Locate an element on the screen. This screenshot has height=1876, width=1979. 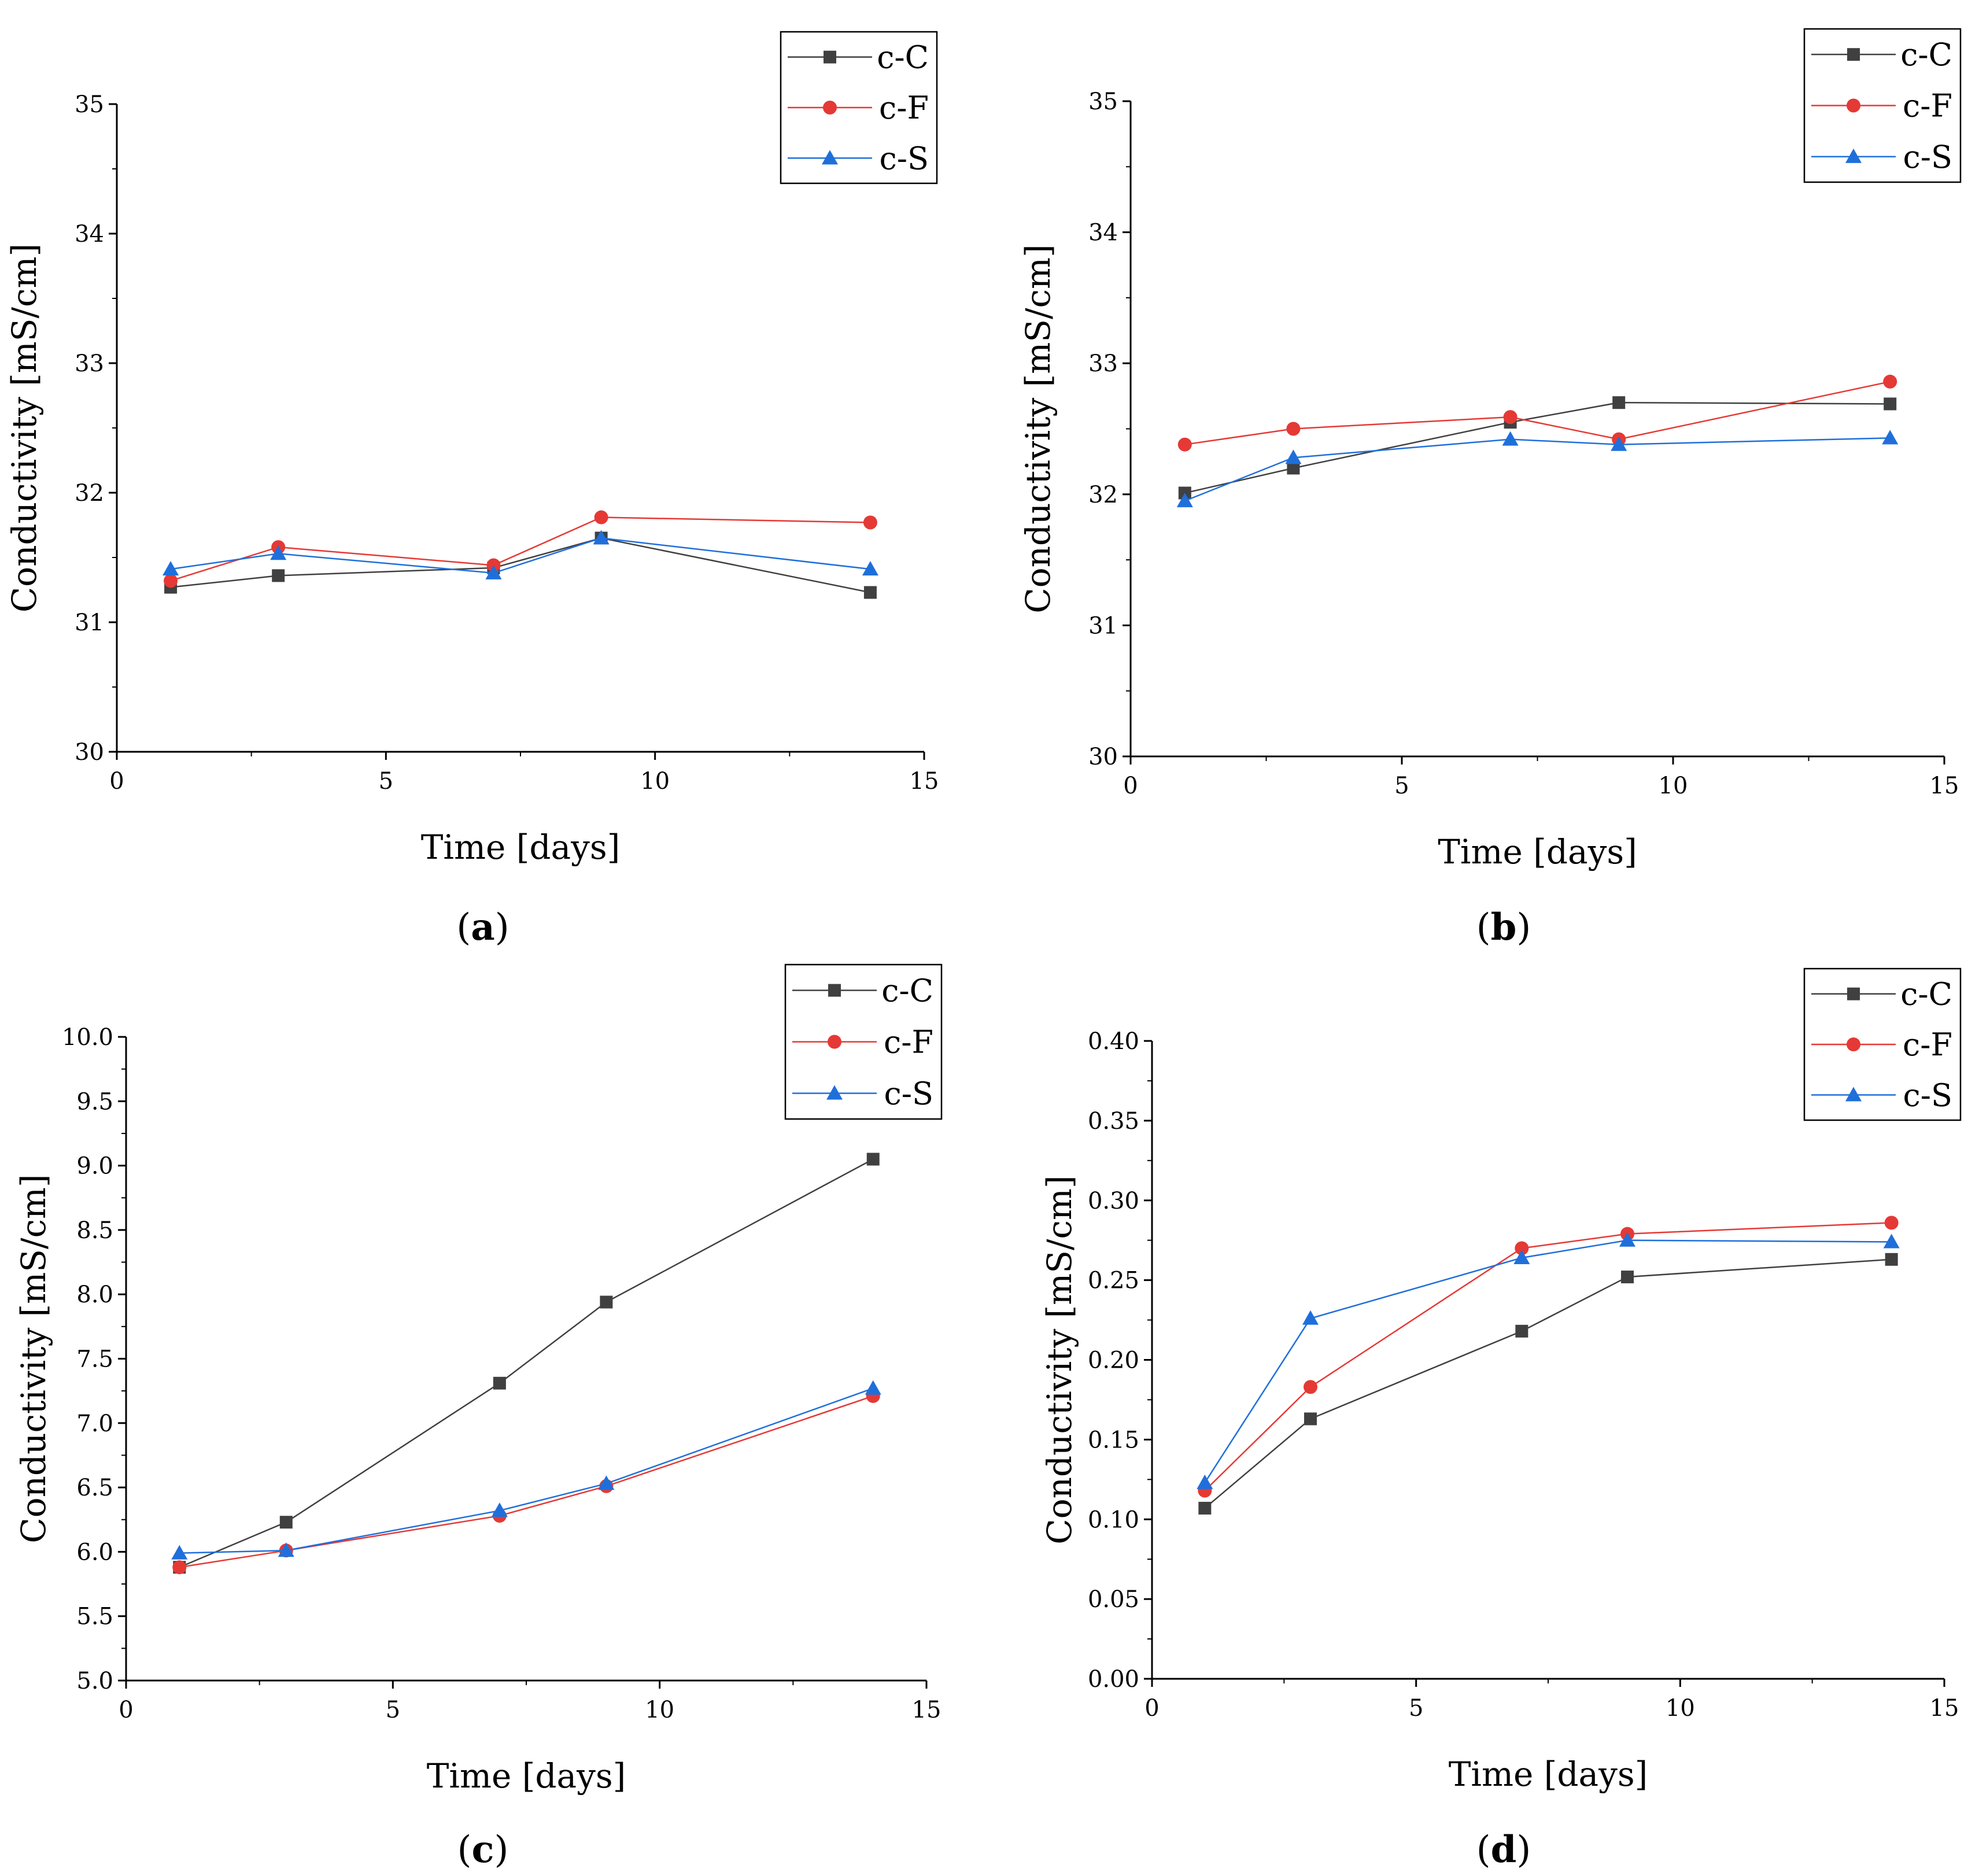
y-tick-label: 33 is located at coordinates (89, 364).